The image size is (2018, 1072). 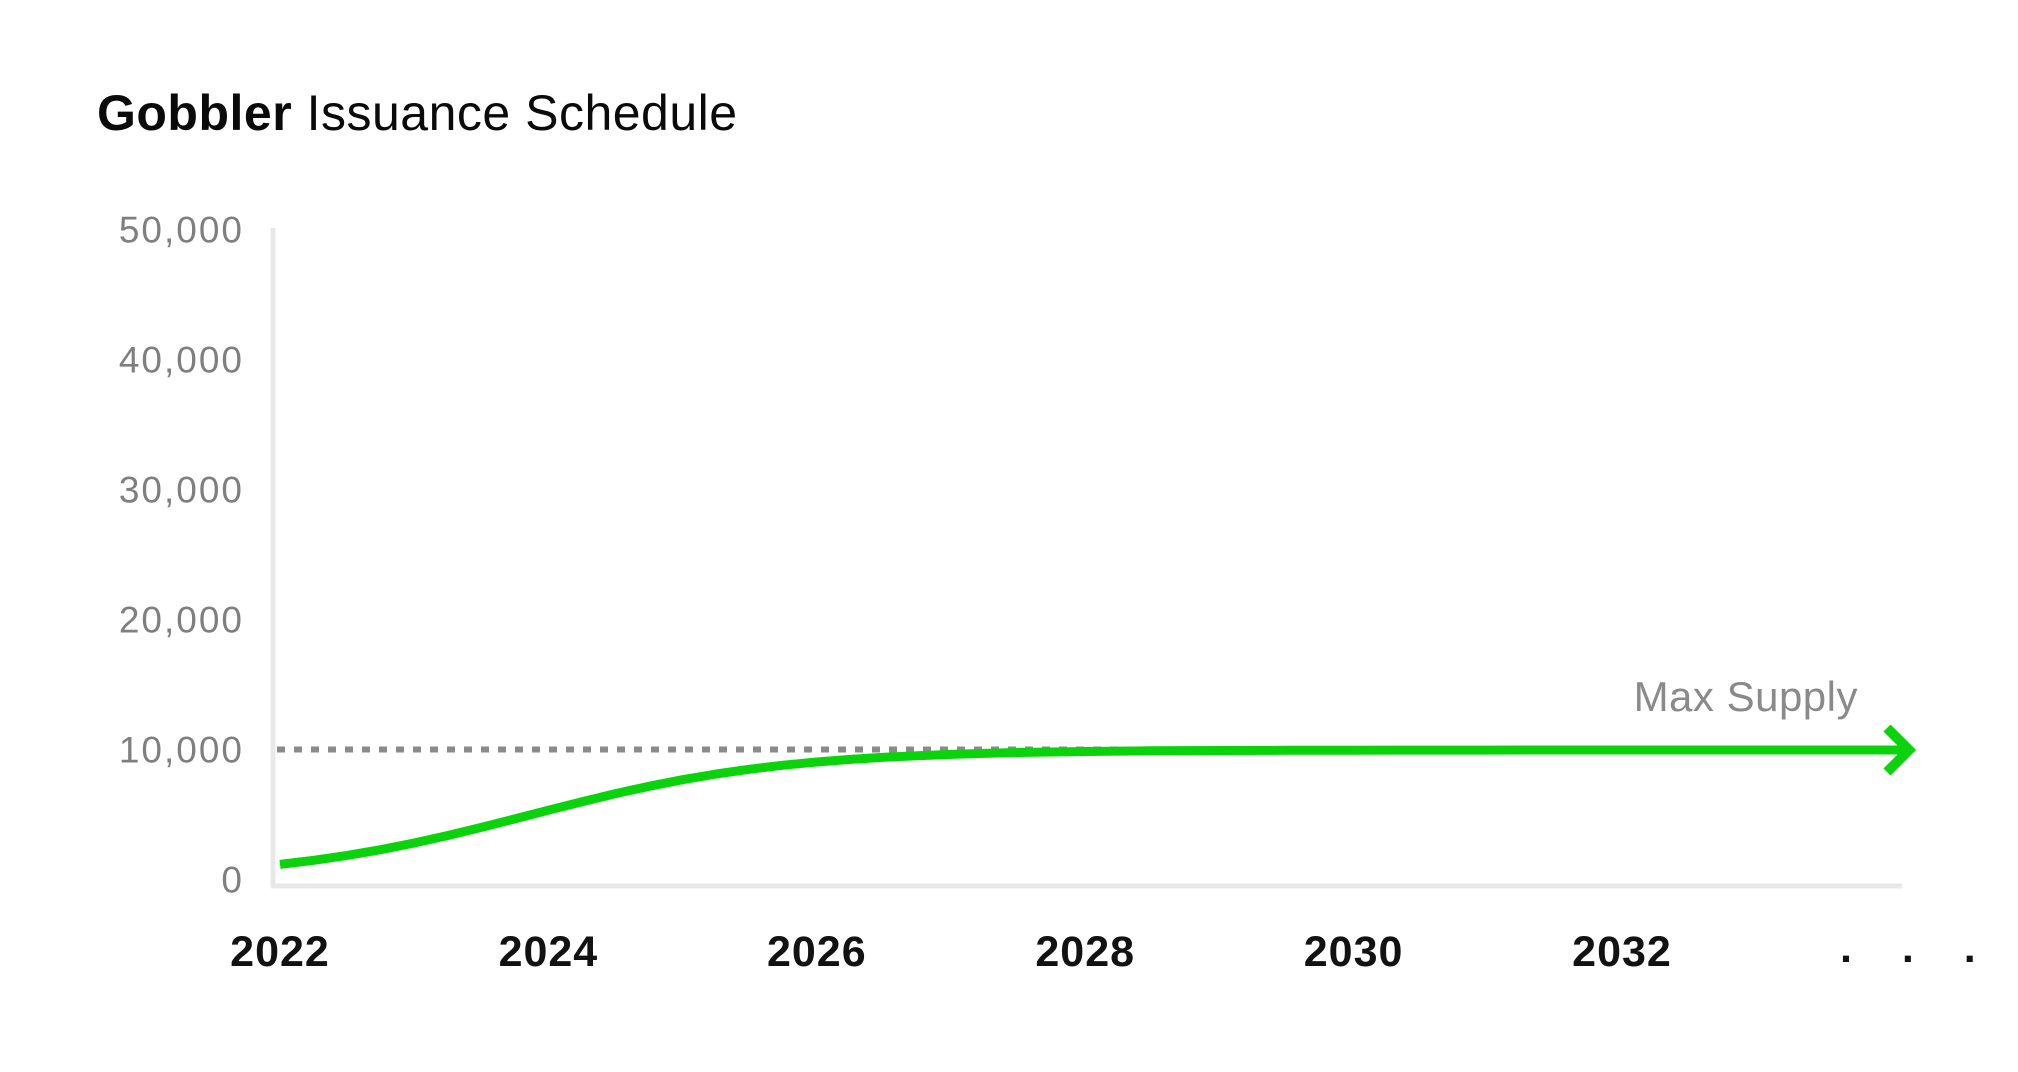 I want to click on x-tick-label: 2028, so click(x=1085, y=952).